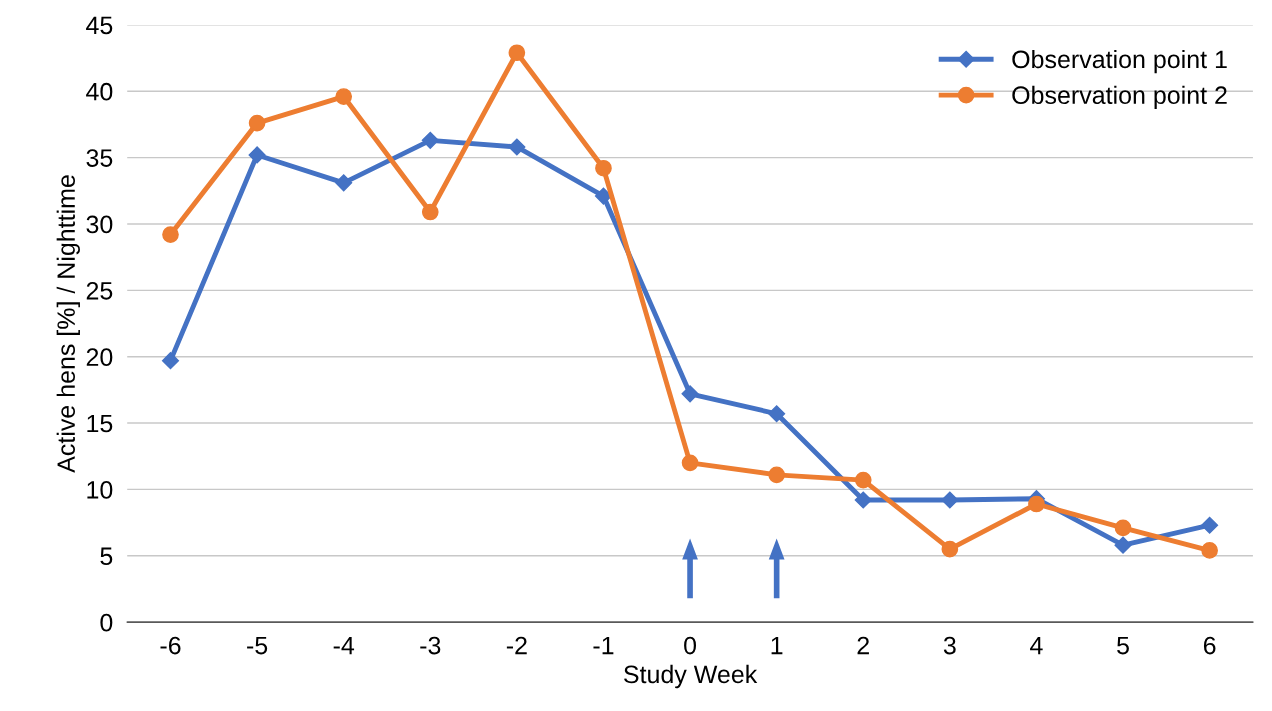 The width and height of the screenshot is (1272, 711). Describe the element at coordinates (100, 423) in the screenshot. I see `y-tick-label: 15` at that location.